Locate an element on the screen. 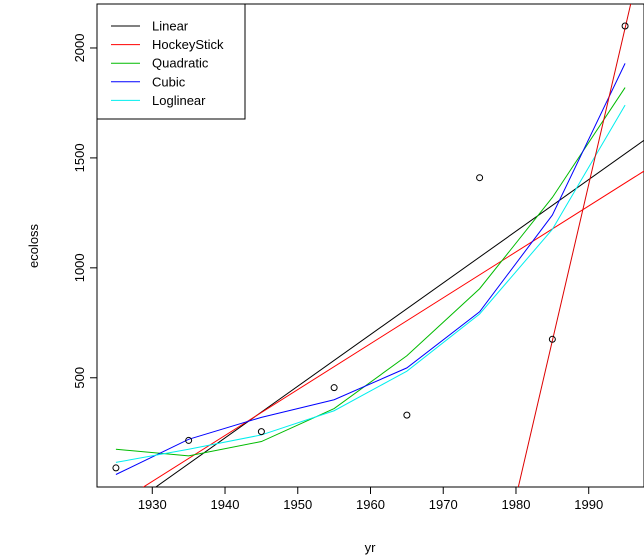  x-tick-label: 1950 is located at coordinates (297, 504).